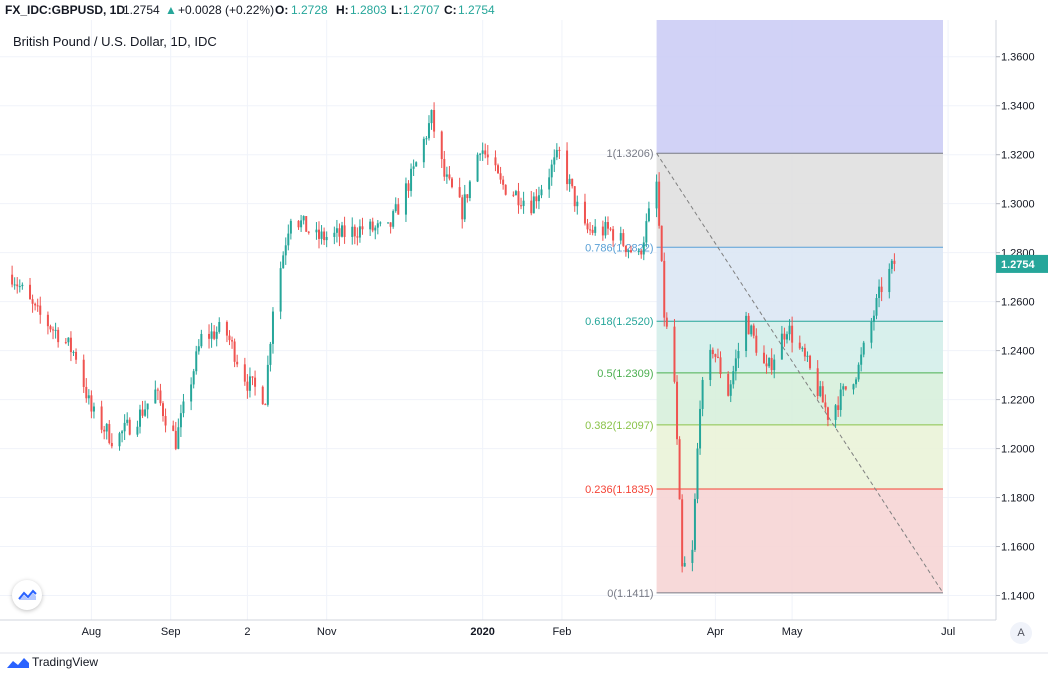 Image resolution: width=1048 pixels, height=675 pixels. Describe the element at coordinates (282, 10) in the screenshot. I see `open-label: O:` at that location.